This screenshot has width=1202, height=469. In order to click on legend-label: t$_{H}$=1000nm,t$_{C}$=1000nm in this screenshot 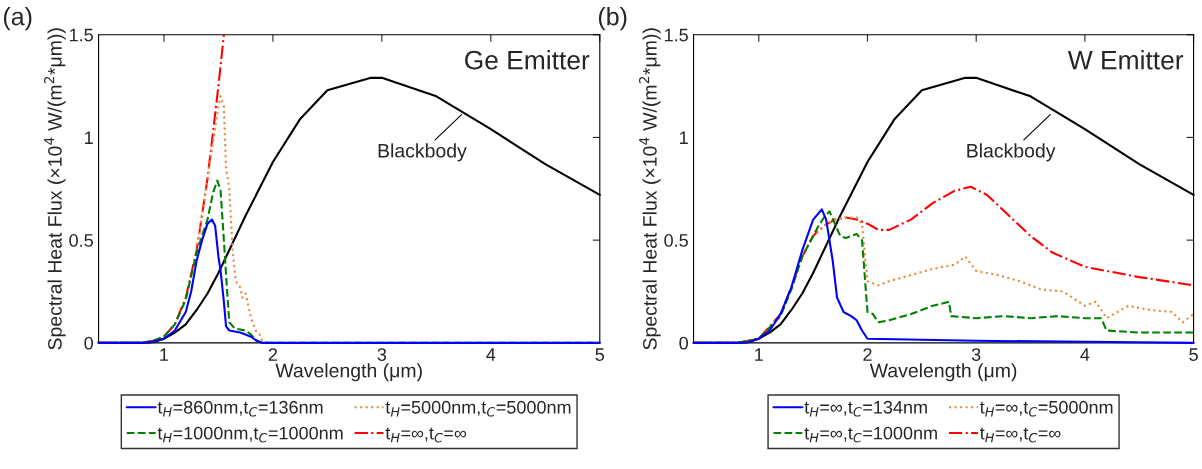, I will do `click(250, 434)`.